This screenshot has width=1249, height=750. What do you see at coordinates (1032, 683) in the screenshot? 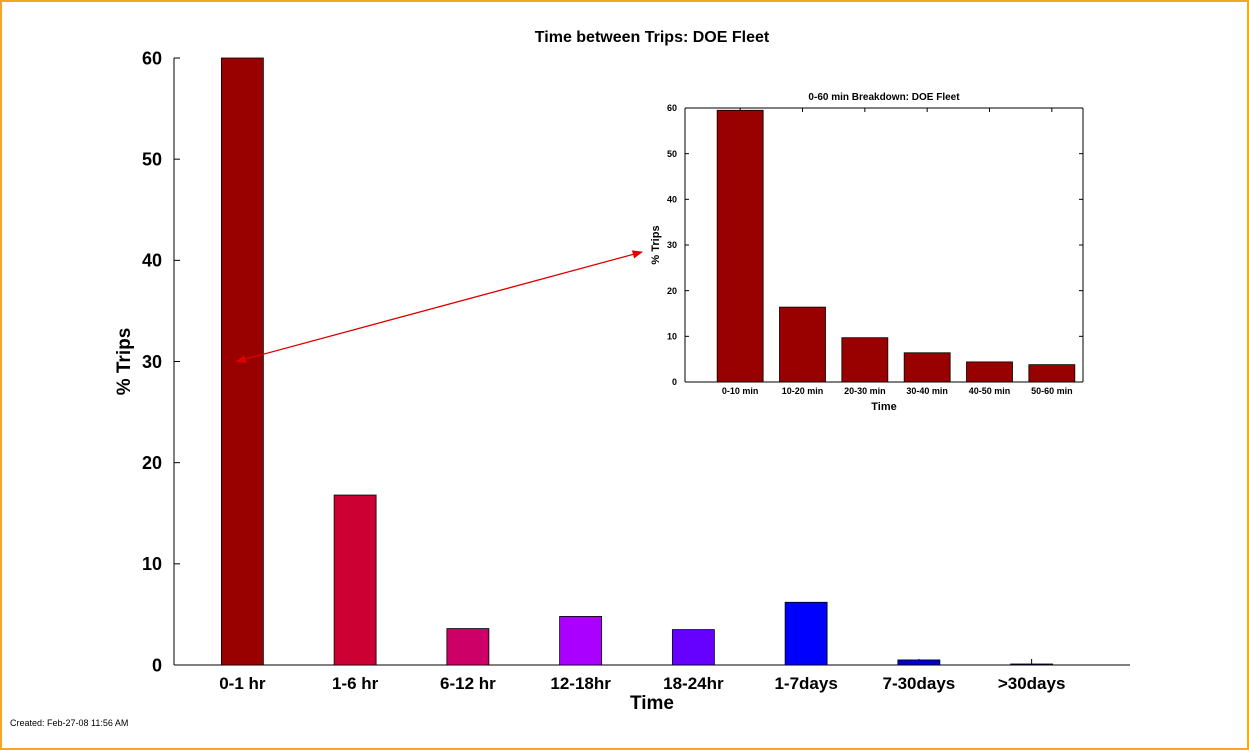
I see `x-tick-label: >30days` at bounding box center [1032, 683].